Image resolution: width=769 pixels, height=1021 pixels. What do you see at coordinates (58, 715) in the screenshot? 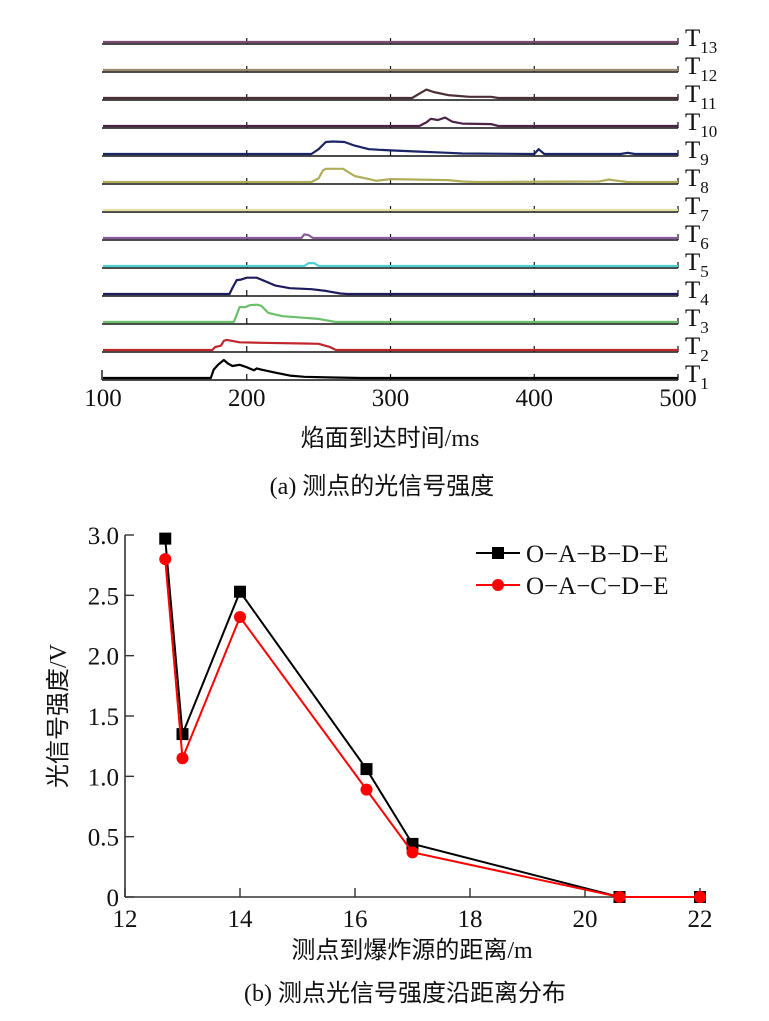
I see `chart-b-y-axis-title: 光信号强度/V` at bounding box center [58, 715].